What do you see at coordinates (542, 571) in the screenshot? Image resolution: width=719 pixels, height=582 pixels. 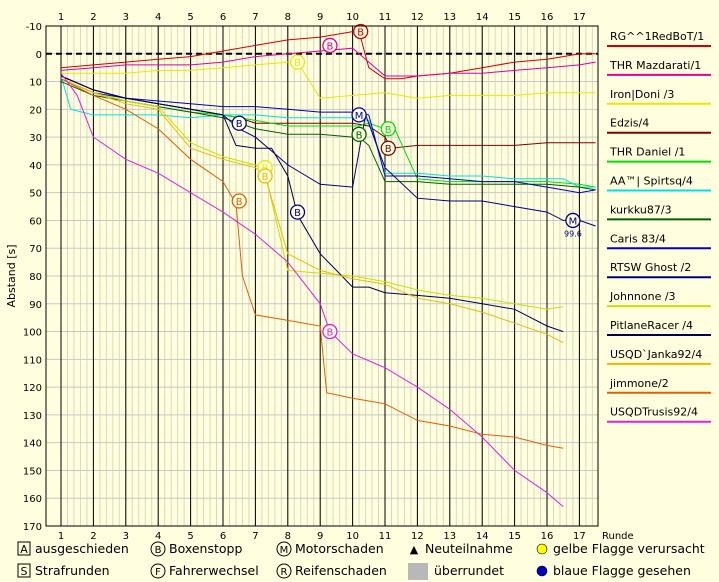 I see `bottom-legend-row2-4-icon` at bounding box center [542, 571].